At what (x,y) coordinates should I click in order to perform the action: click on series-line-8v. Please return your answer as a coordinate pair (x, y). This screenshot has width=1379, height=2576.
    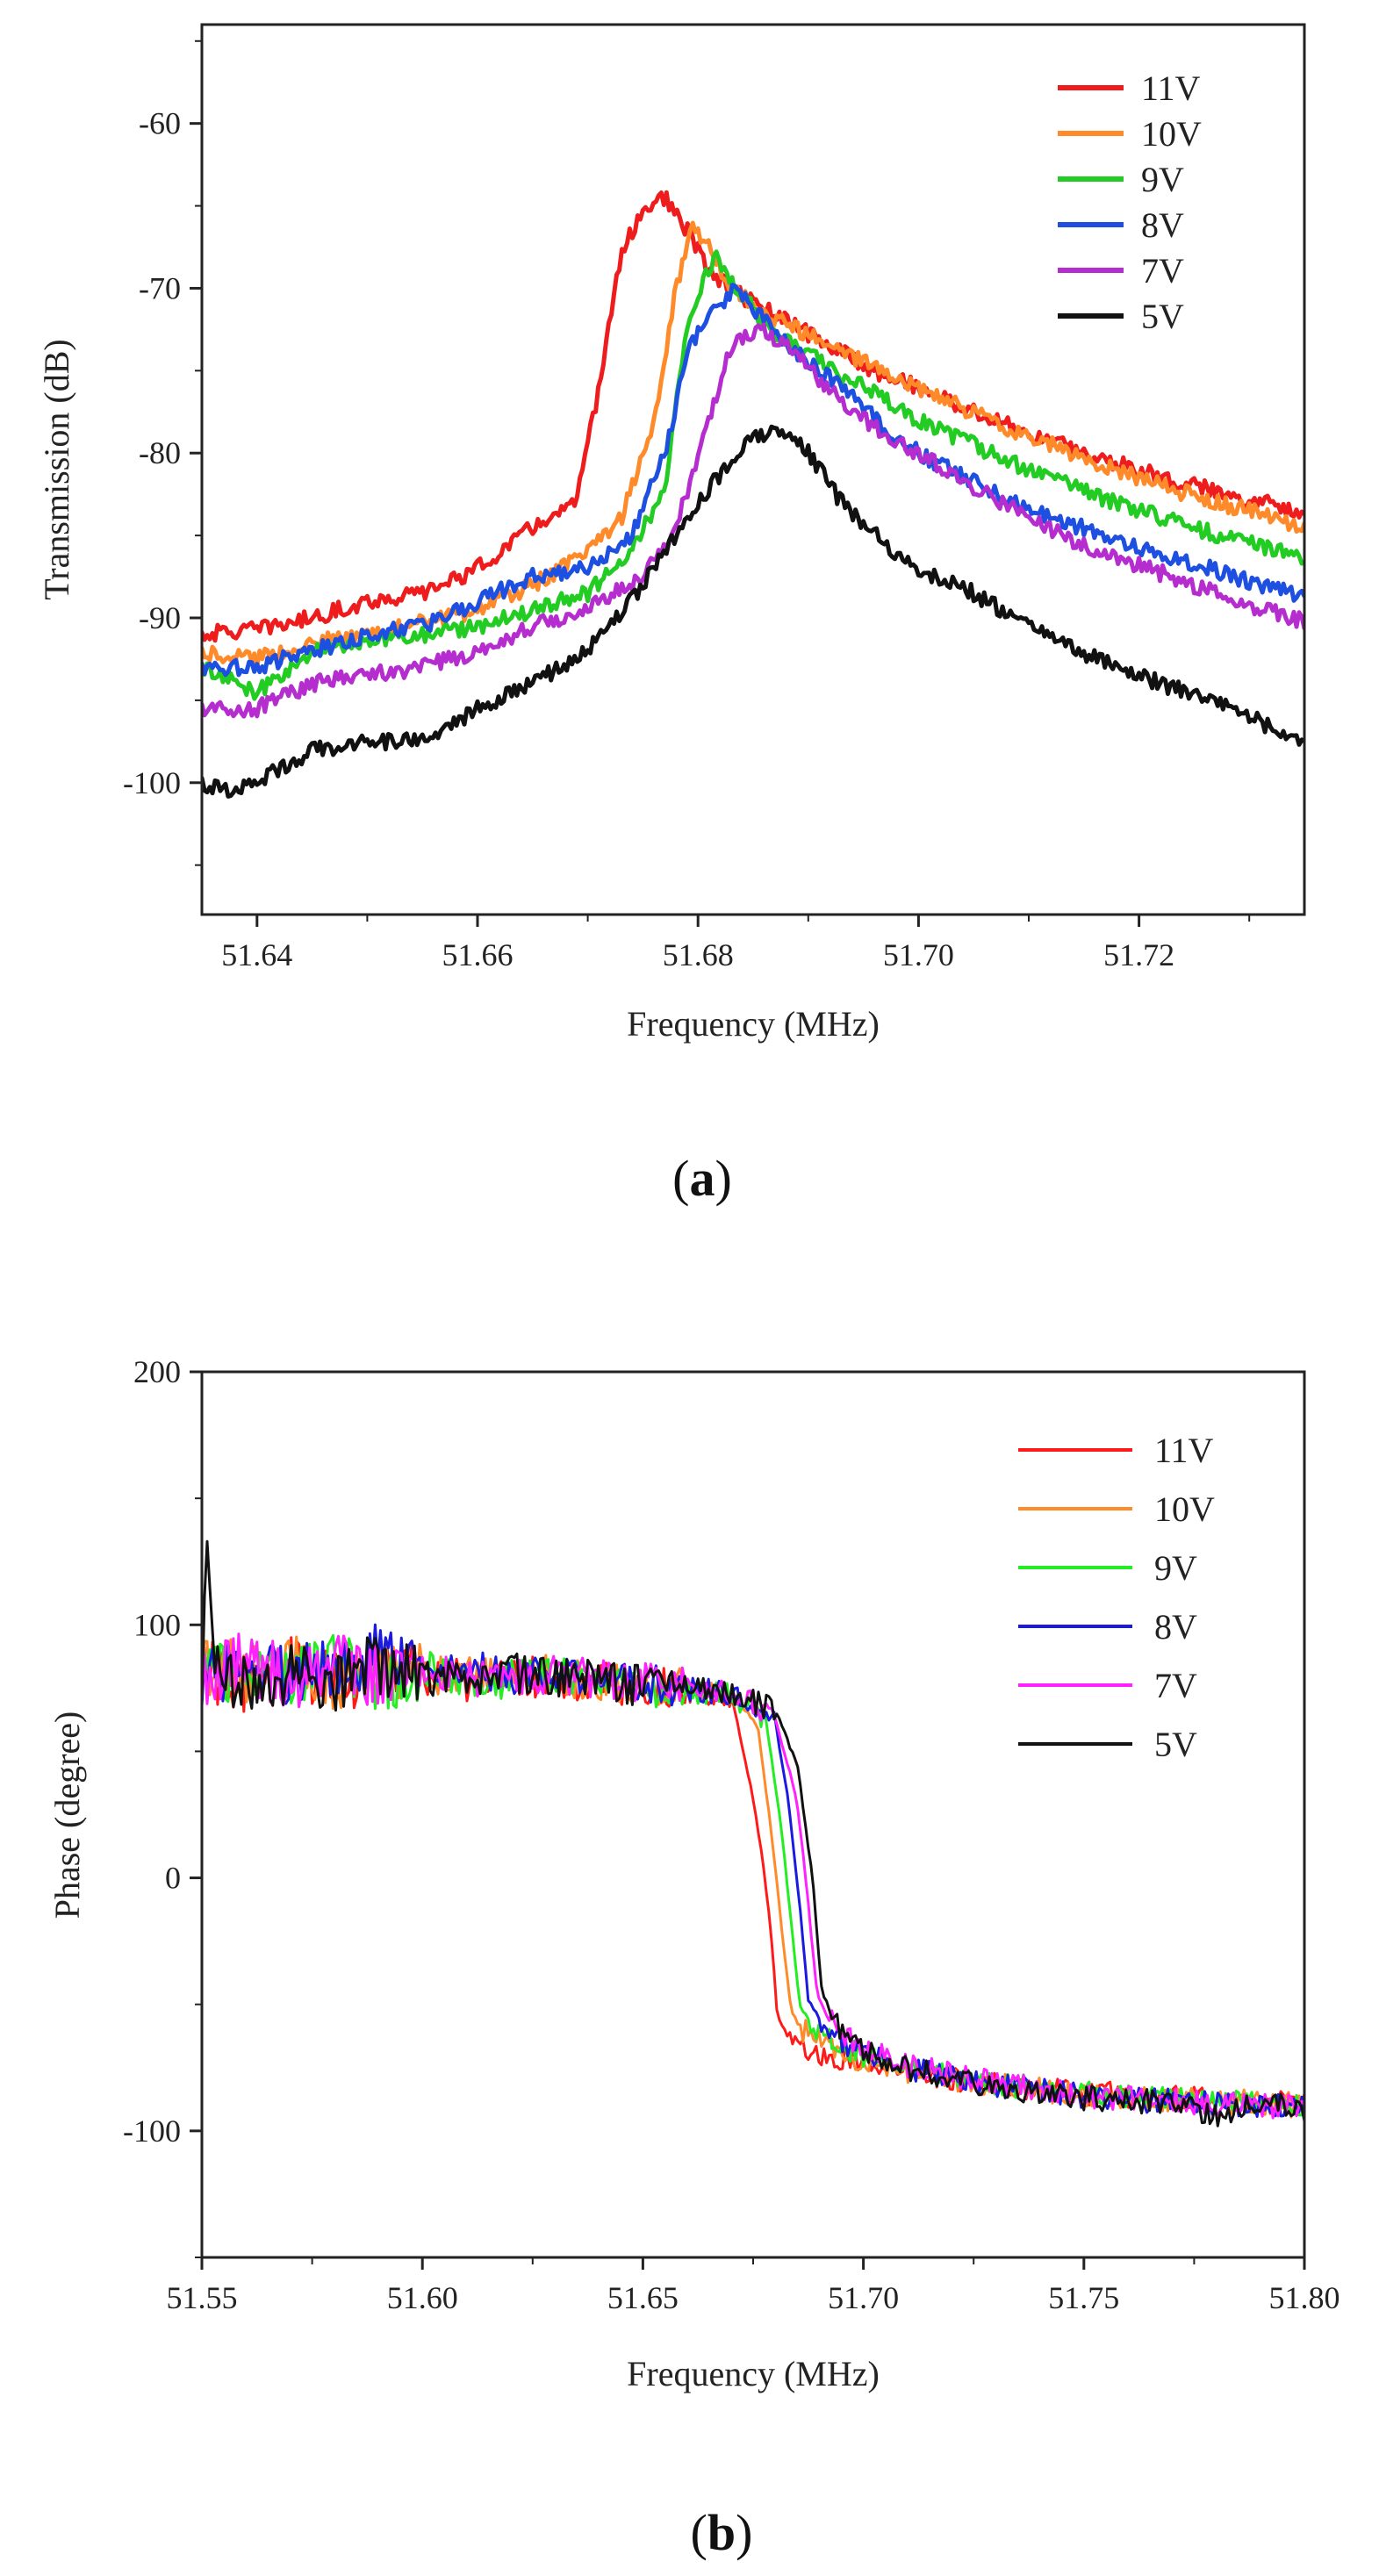
    Looking at the image, I should click on (753, 481).